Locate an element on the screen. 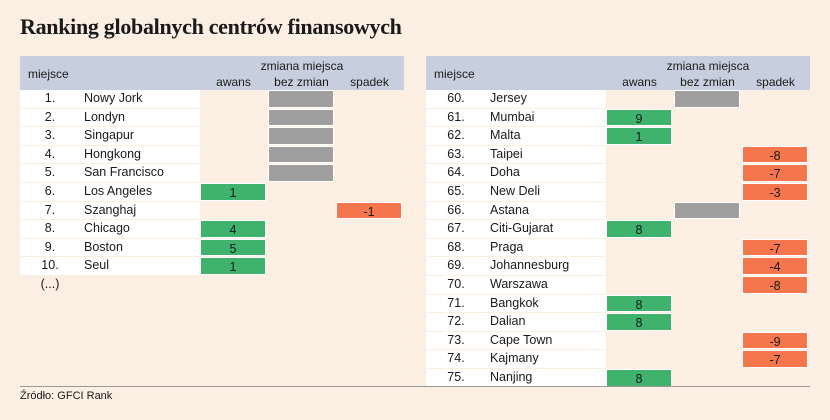 This screenshot has height=420, width=830. table-row: 10. Seul 1 is located at coordinates (212, 266).